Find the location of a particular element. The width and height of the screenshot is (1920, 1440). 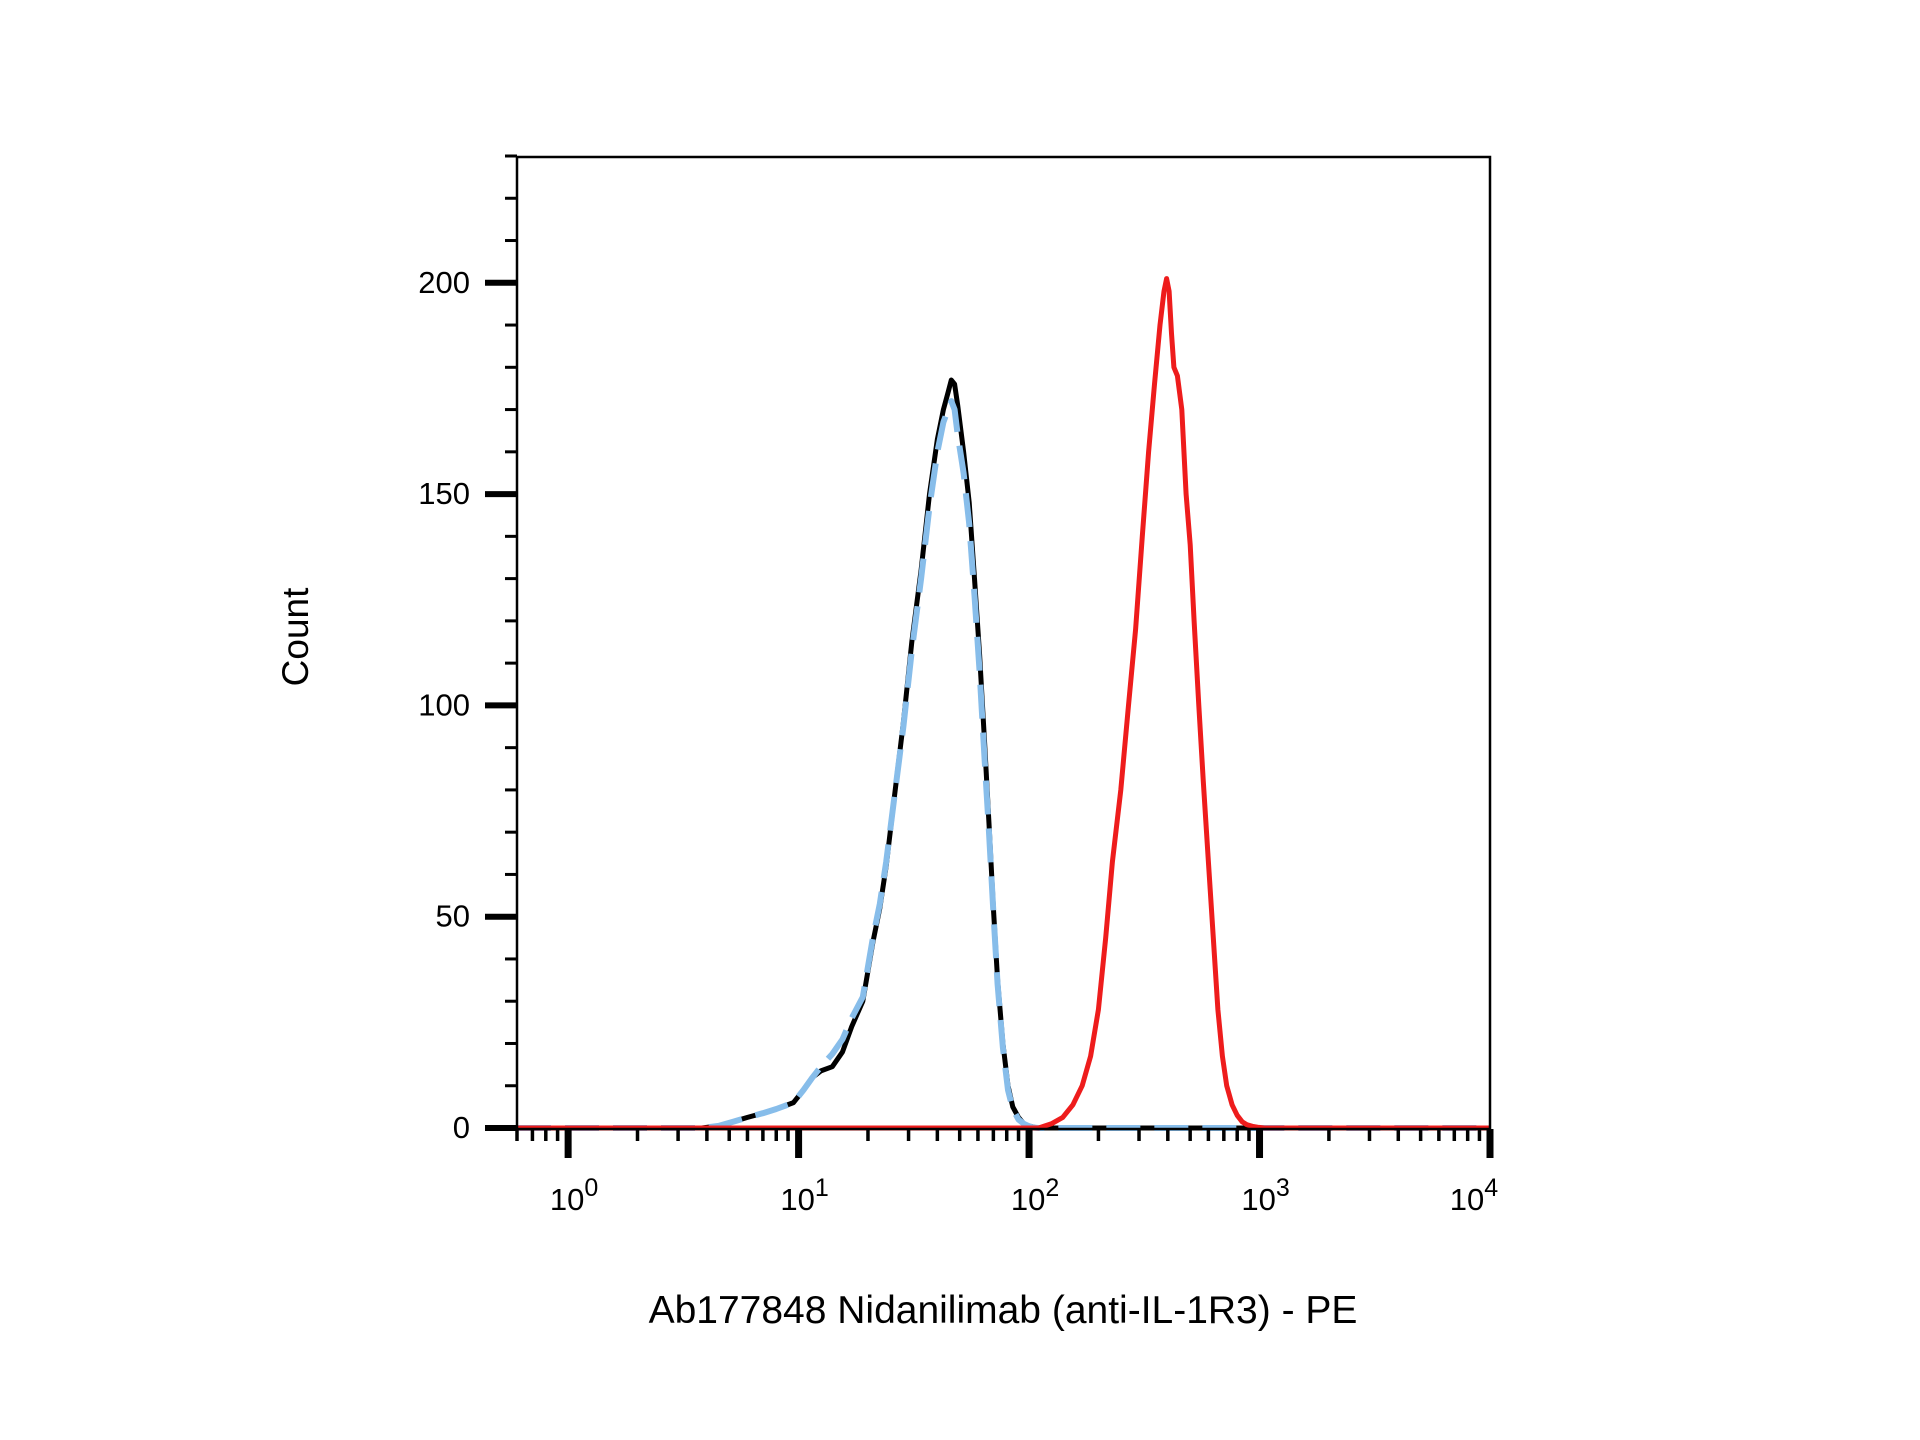

y-tick-label: 0 is located at coordinates (461, 1127).